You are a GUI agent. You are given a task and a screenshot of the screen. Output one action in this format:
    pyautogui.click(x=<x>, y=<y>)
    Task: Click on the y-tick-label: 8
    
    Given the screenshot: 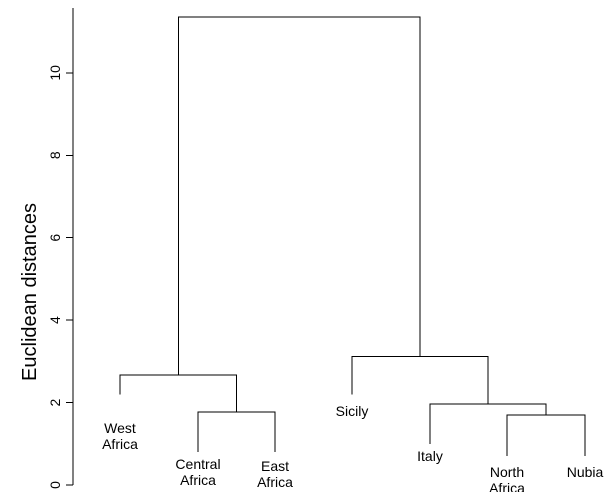 What is the action you would take?
    pyautogui.click(x=55, y=155)
    